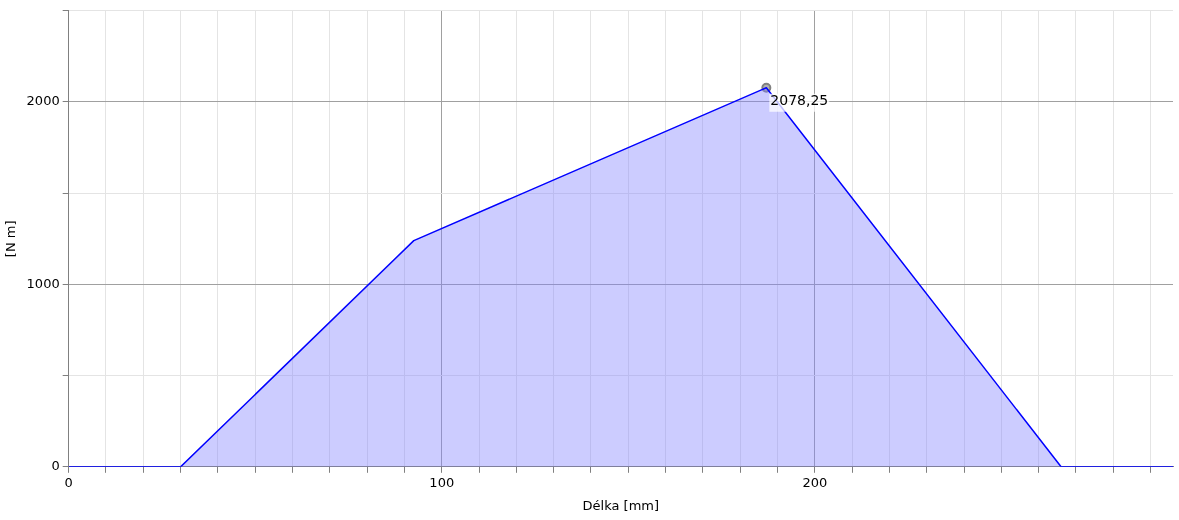 The image size is (1179, 520). What do you see at coordinates (442, 482) in the screenshot?
I see `x-tick-label: 100` at bounding box center [442, 482].